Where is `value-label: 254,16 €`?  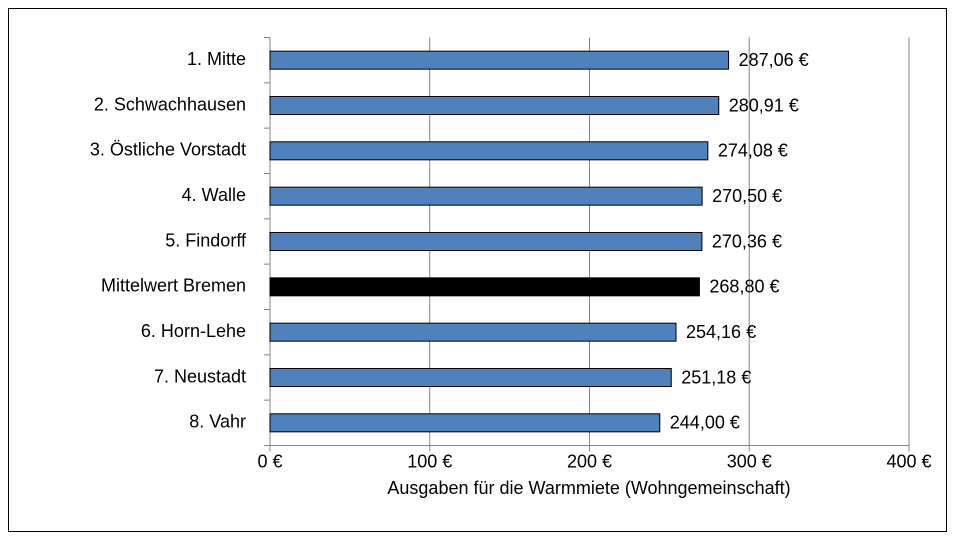
value-label: 254,16 € is located at coordinates (721, 332).